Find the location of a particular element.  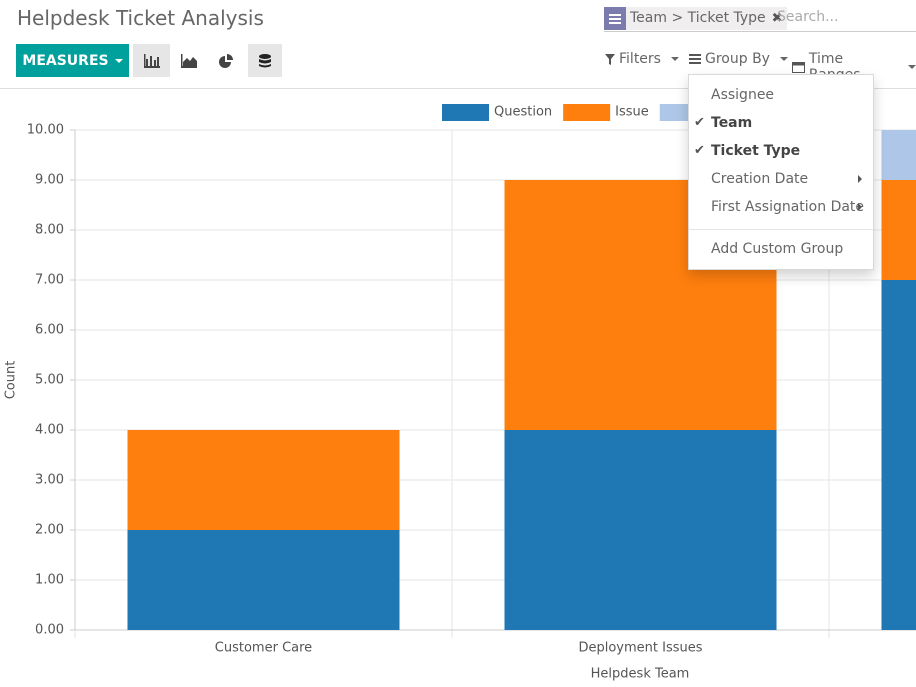

menu-item-label: Assignee is located at coordinates (743, 95).